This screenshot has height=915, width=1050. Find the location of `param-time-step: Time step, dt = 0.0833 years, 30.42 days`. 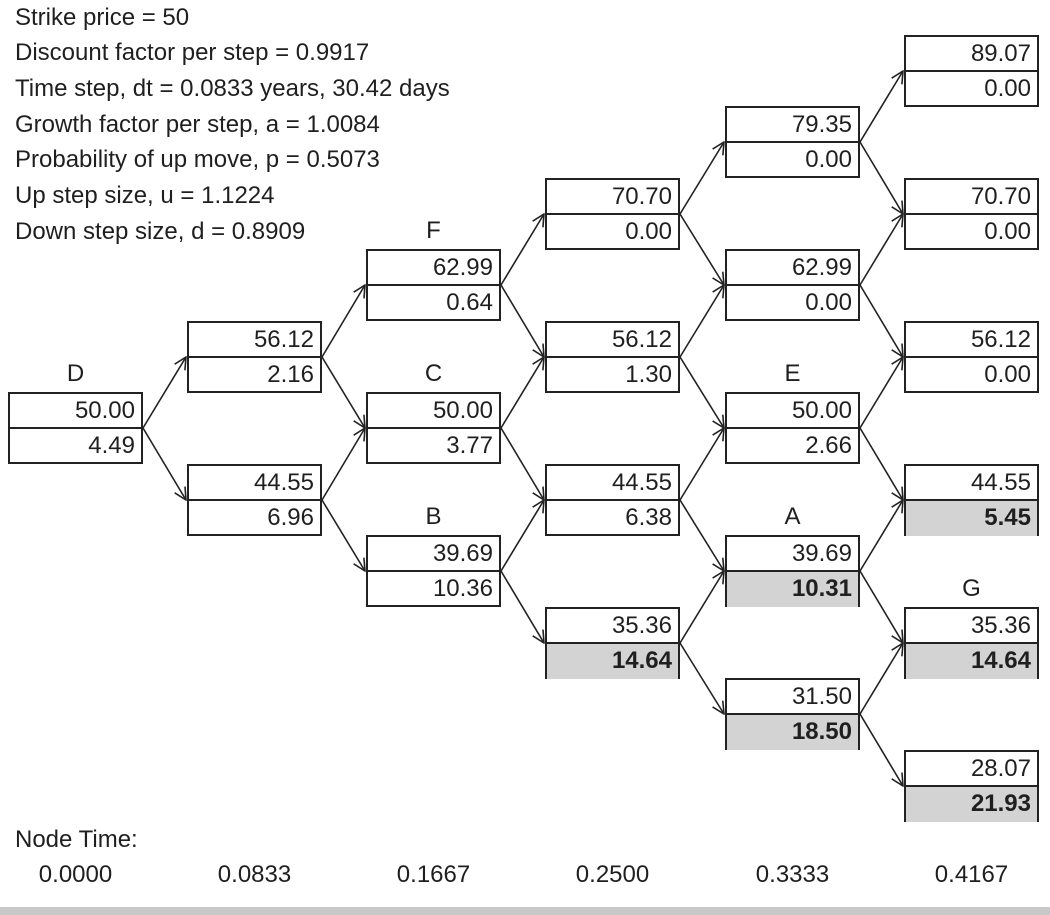

param-time-step: Time step, dt = 0.0833 years, 30.42 days is located at coordinates (232, 88).